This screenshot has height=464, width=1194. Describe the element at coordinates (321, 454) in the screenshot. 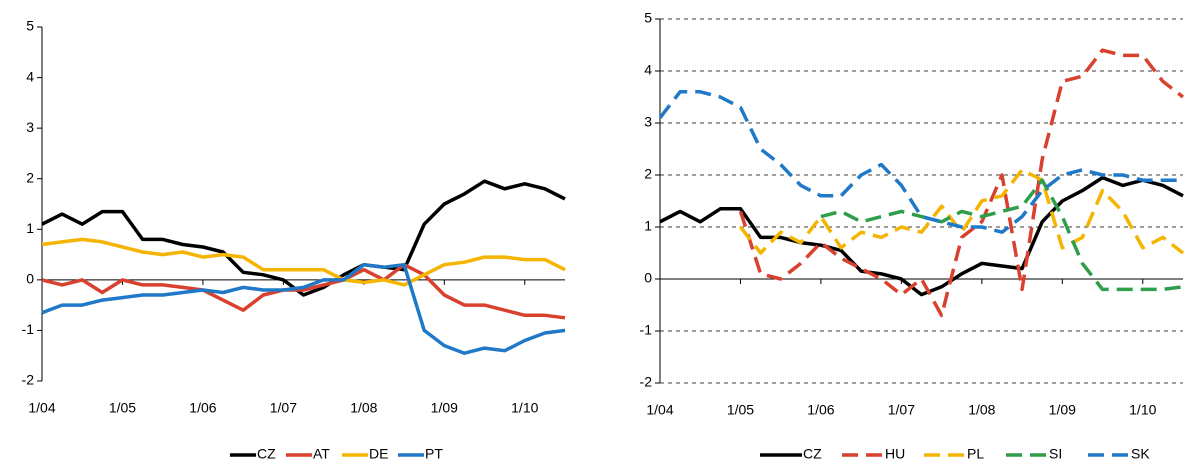

I see `legend-label: AT` at that location.